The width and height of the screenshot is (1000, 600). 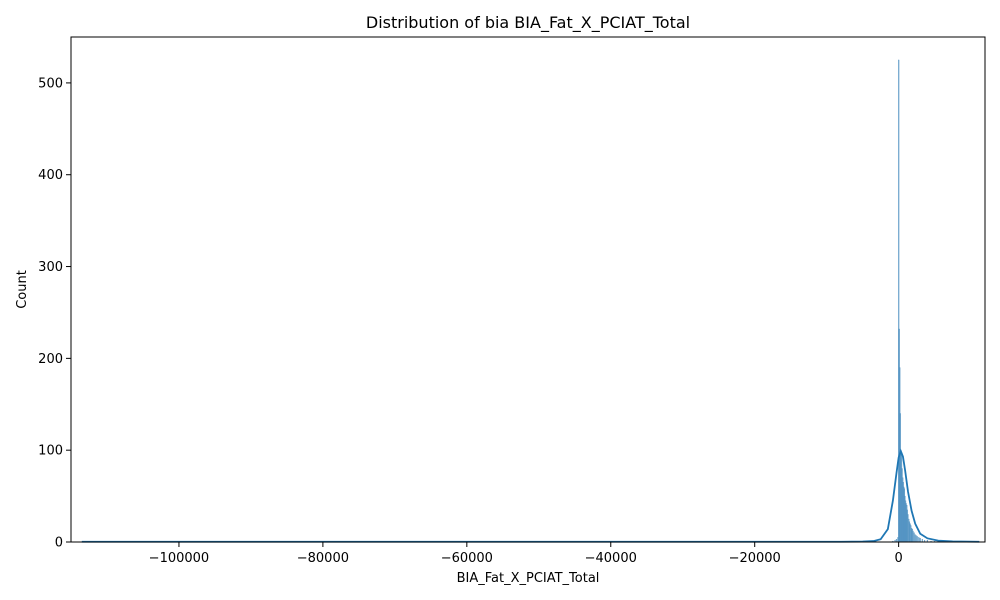 What do you see at coordinates (59, 543) in the screenshot?
I see `y-tick-label: 0` at bounding box center [59, 543].